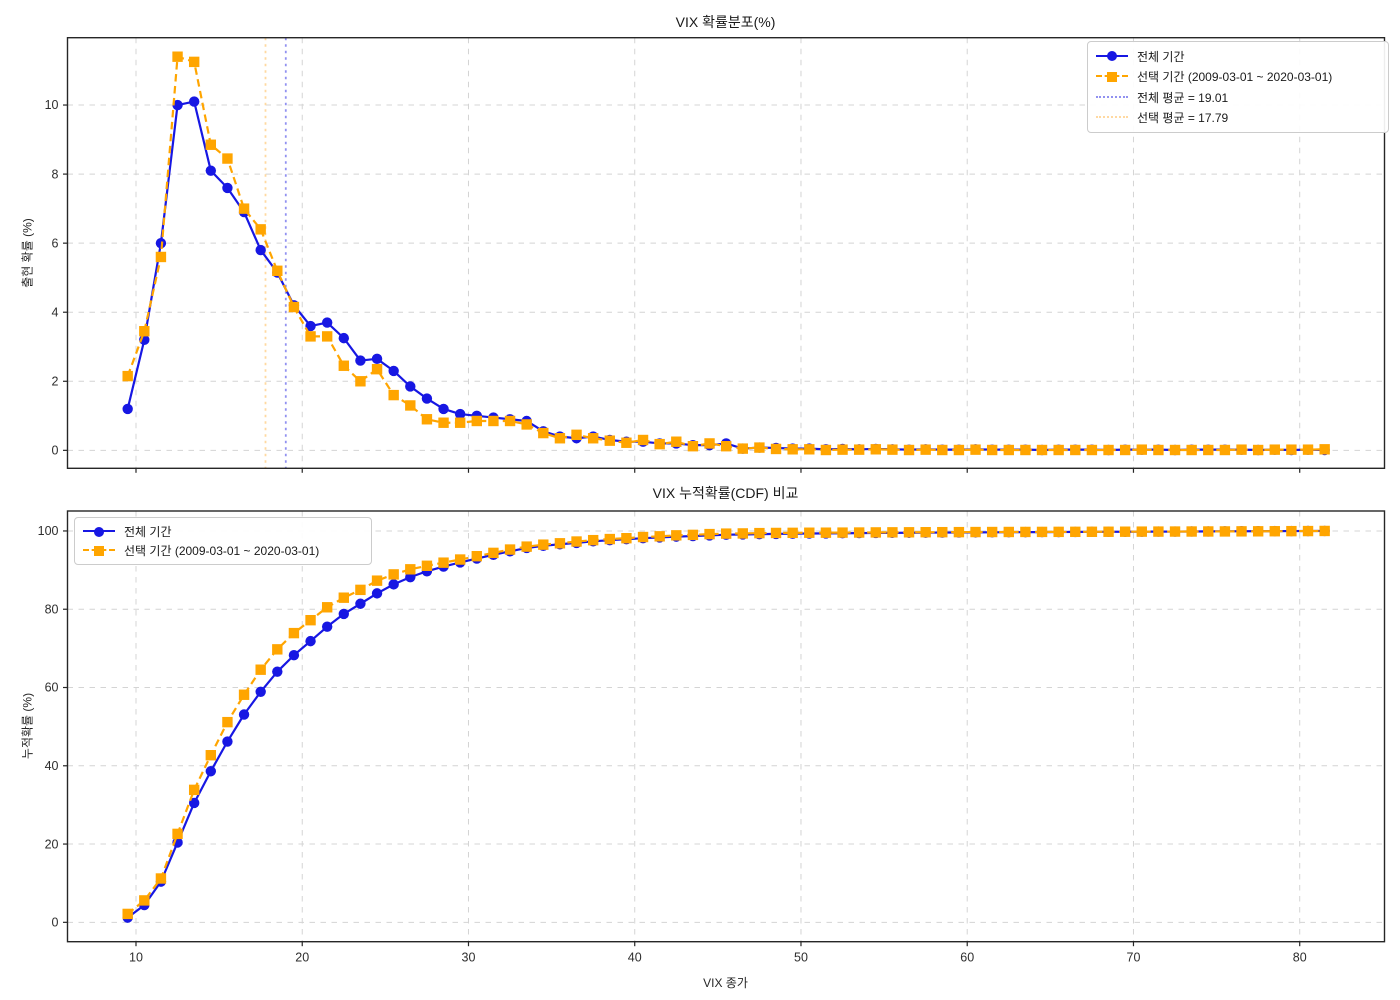 The width and height of the screenshot is (1400, 1000). What do you see at coordinates (1237, 118) in the screenshot?
I see `legend-item-selected-mean: 선택 평균 = 17.79` at bounding box center [1237, 118].